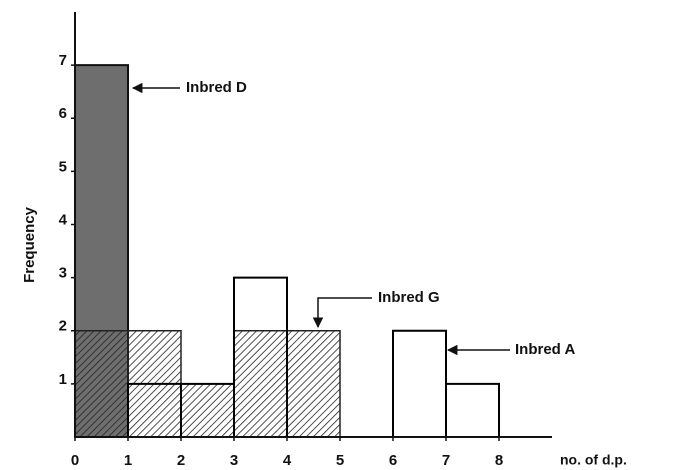 This screenshot has width=678, height=470. I want to click on y-tick-label: 6, so click(63, 113).